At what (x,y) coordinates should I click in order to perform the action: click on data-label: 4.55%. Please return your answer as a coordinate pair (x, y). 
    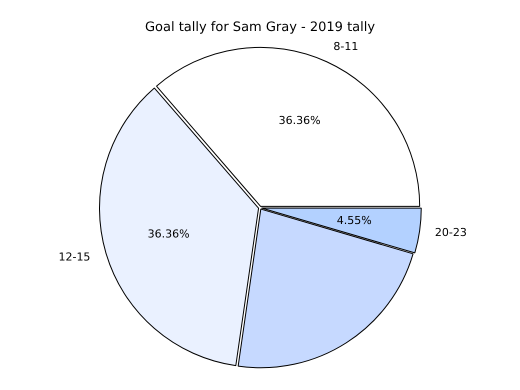
    Looking at the image, I should click on (354, 221).